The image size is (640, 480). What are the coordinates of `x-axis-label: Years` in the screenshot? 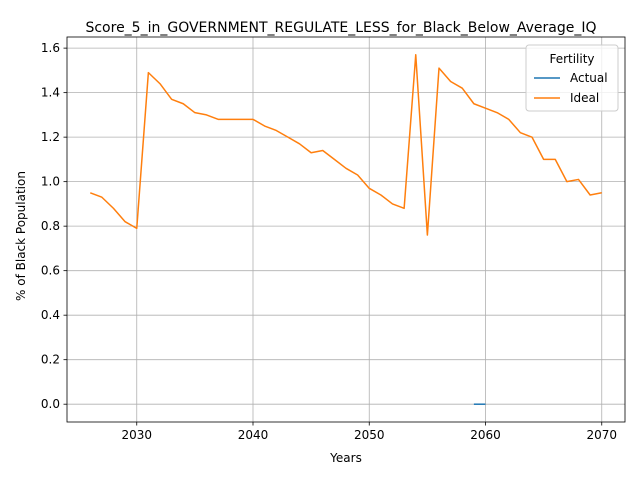 It's located at (345, 458).